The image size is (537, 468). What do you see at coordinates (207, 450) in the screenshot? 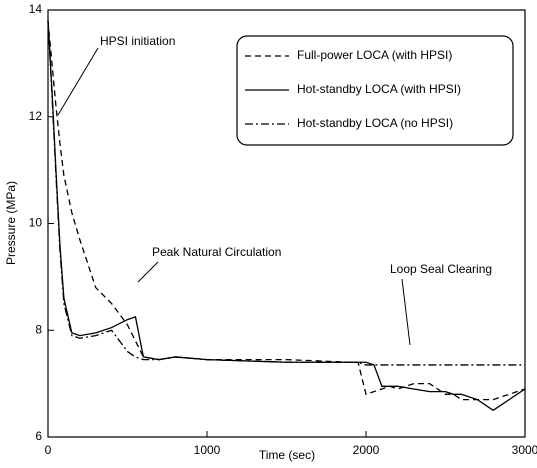
I see `x-tick-label: 1000` at bounding box center [207, 450].